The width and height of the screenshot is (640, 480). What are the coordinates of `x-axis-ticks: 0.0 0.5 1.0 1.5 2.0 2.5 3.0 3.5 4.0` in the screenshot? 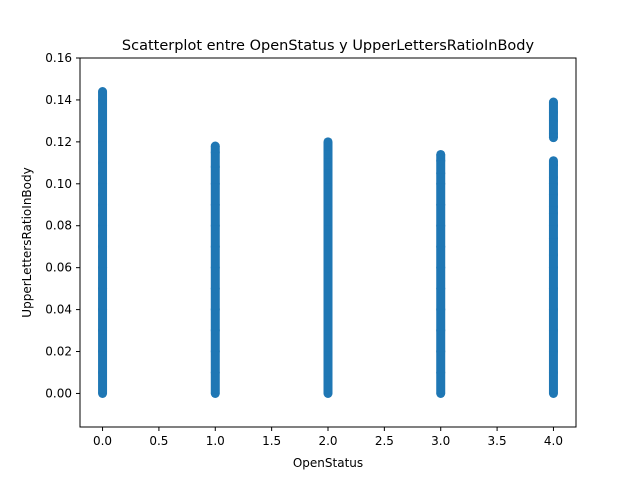 It's located at (328, 437).